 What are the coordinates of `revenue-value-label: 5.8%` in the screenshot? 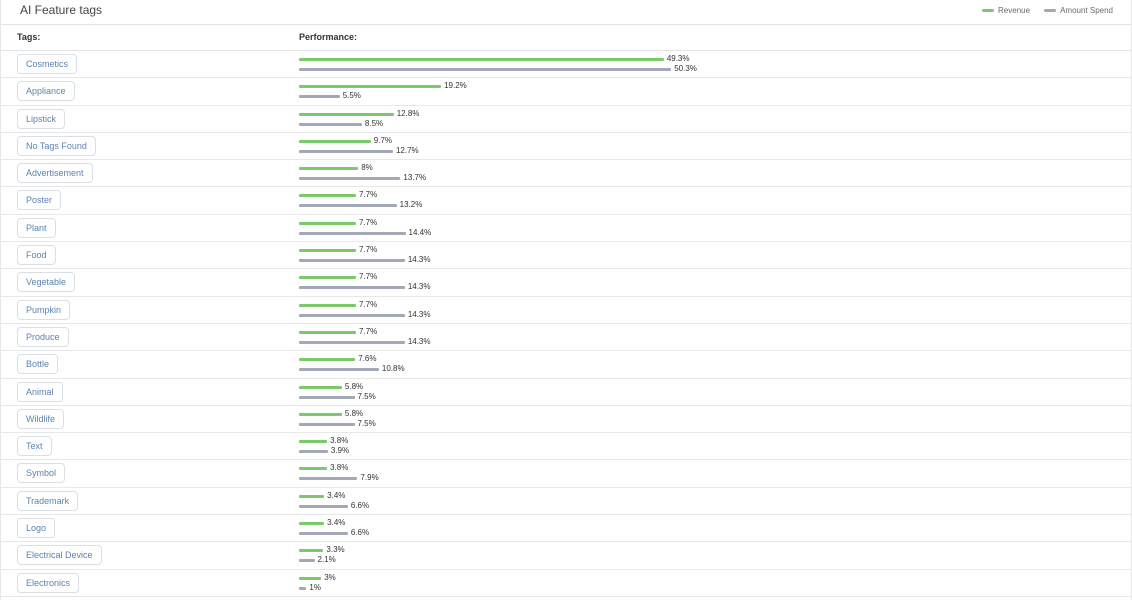 It's located at (354, 386).